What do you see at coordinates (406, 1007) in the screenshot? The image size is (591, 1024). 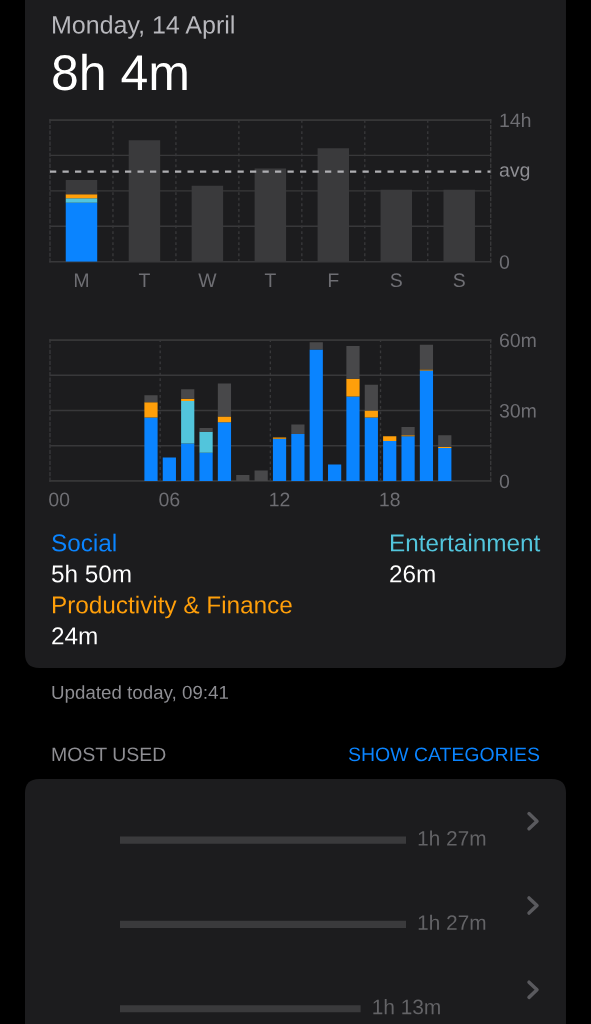 I see `data-label: 1h 13m` at bounding box center [406, 1007].